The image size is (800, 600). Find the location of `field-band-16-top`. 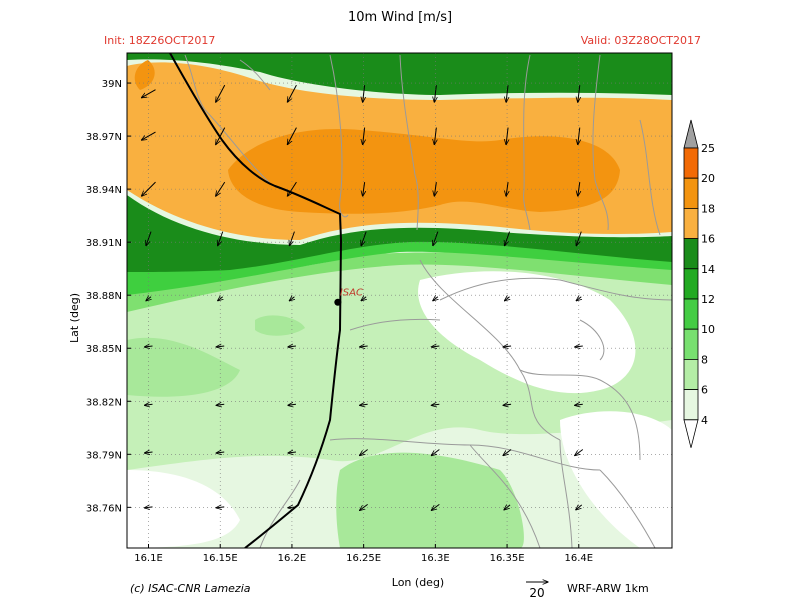

field-band-16-top is located at coordinates (399, 74).